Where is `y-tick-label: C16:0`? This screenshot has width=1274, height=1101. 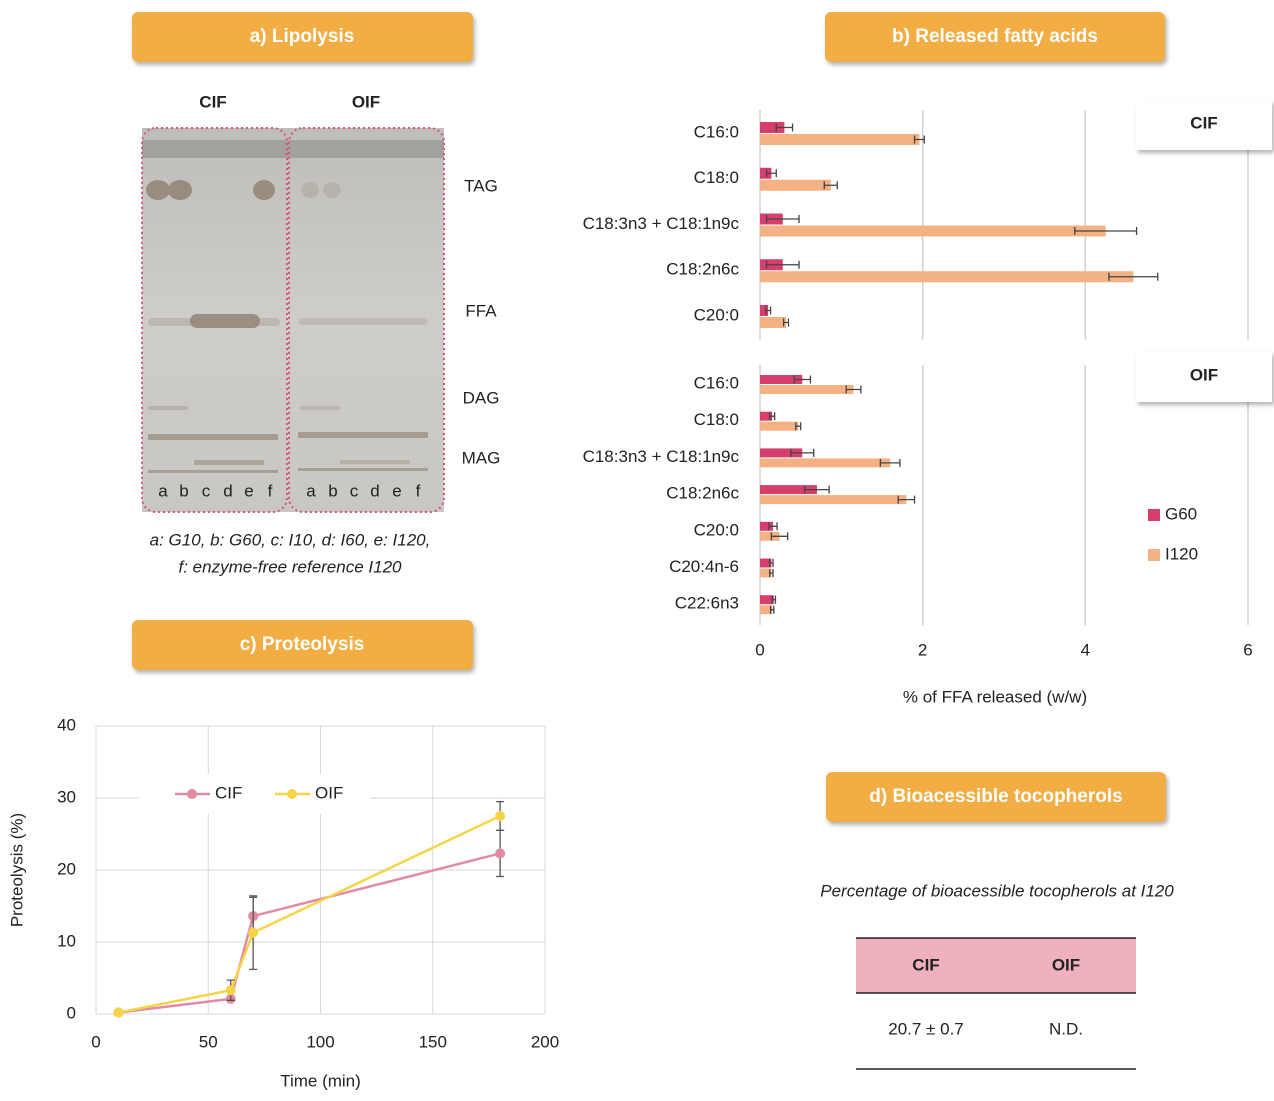
y-tick-label: C16:0 is located at coordinates (716, 131).